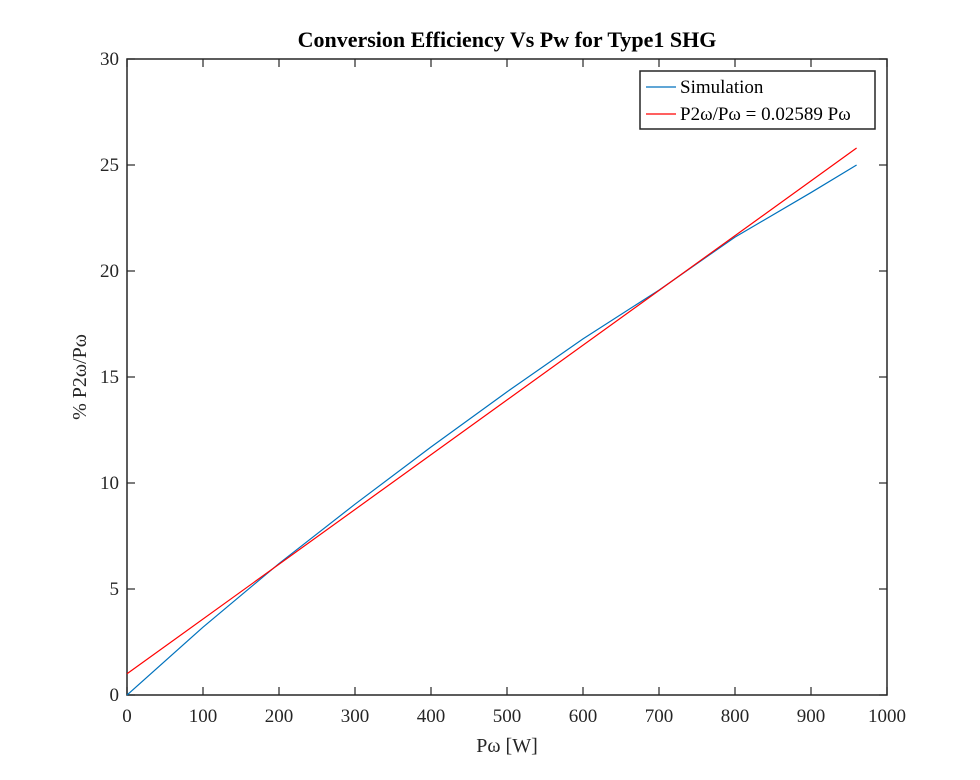 This screenshot has height=780, width=980. Describe the element at coordinates (109, 377) in the screenshot. I see `y-tick-label: 15` at that location.